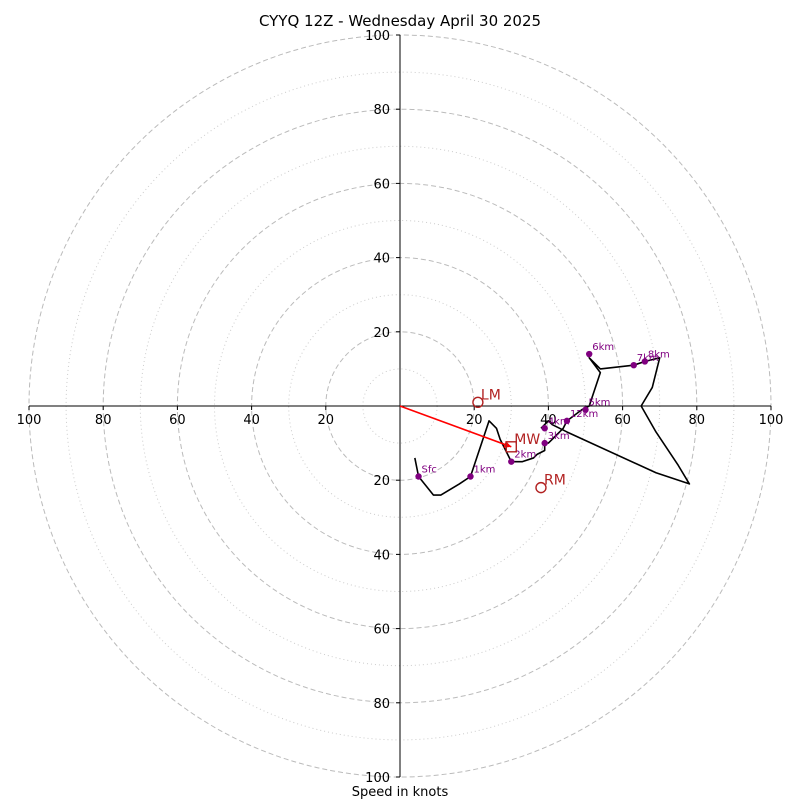 The height and width of the screenshot is (800, 800). Describe the element at coordinates (381, 184) in the screenshot. I see `tick-label-up: 60` at that location.